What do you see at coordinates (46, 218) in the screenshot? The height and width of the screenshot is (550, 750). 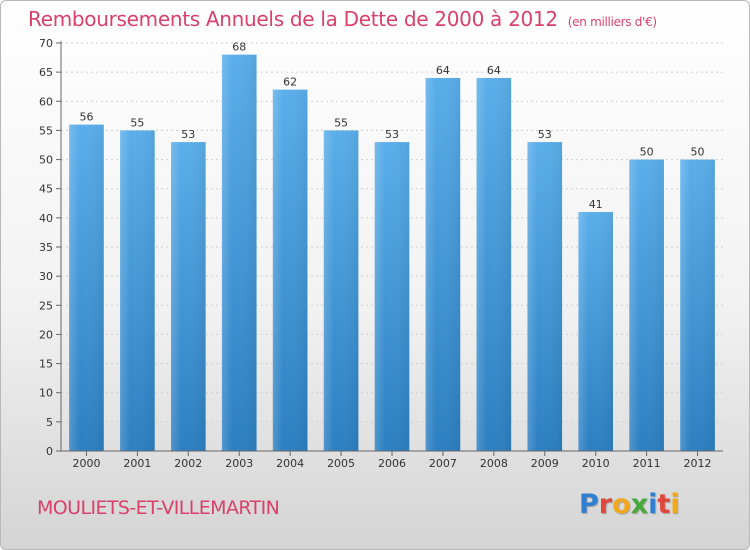 I see `y-tick-label: 40` at bounding box center [46, 218].